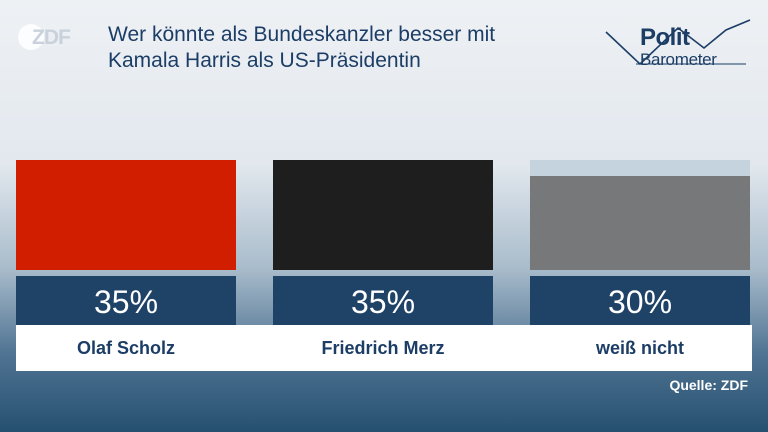 The height and width of the screenshot is (432, 768). I want to click on politbarometer-zigzag-icon, so click(678, 42).